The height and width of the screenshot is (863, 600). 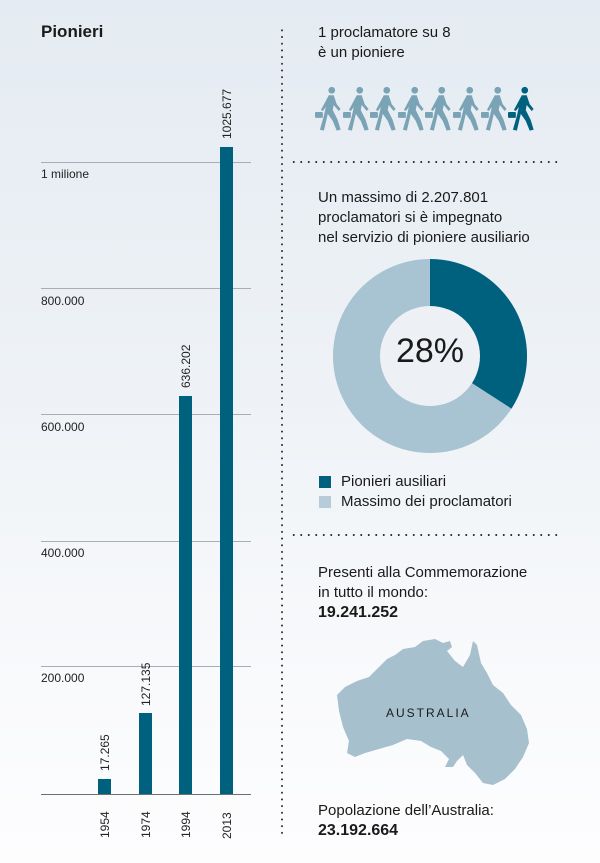 What do you see at coordinates (394, 481) in the screenshot?
I see `legend-label: Pionieri ausiliari` at bounding box center [394, 481].